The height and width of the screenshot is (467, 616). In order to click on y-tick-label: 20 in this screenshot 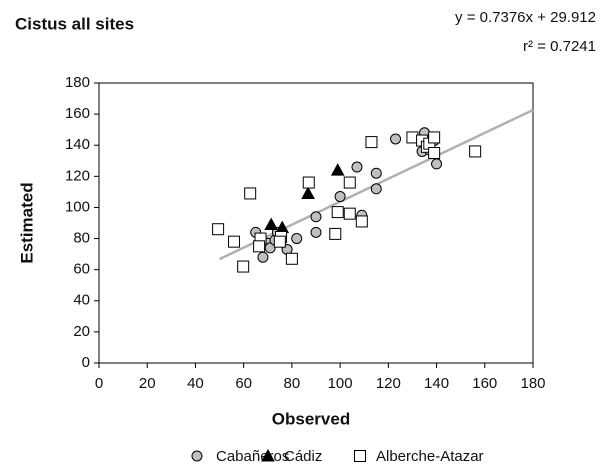, I will do `click(81, 331)`.